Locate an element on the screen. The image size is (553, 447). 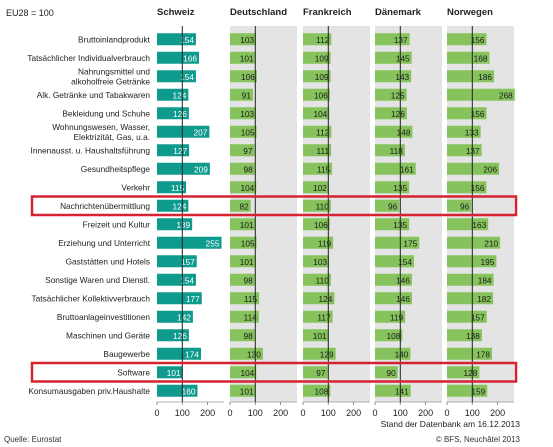
data-label-4-13: 184 is located at coordinates (485, 280).